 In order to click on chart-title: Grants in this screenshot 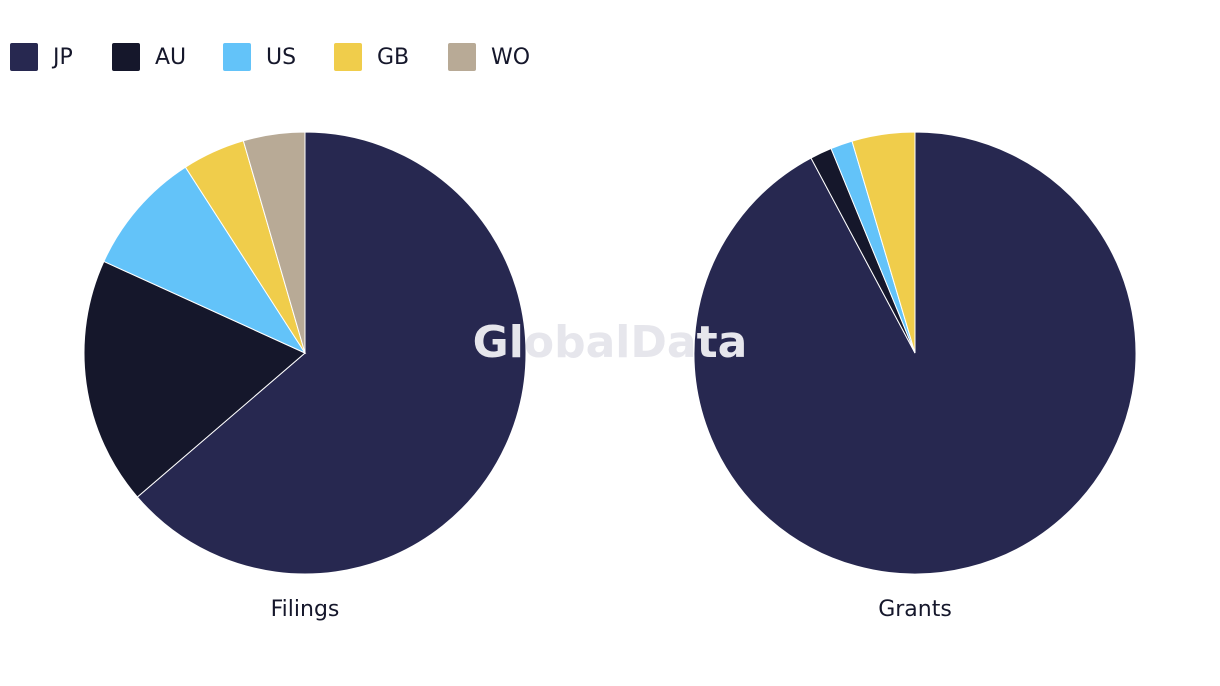, I will do `click(915, 609)`.